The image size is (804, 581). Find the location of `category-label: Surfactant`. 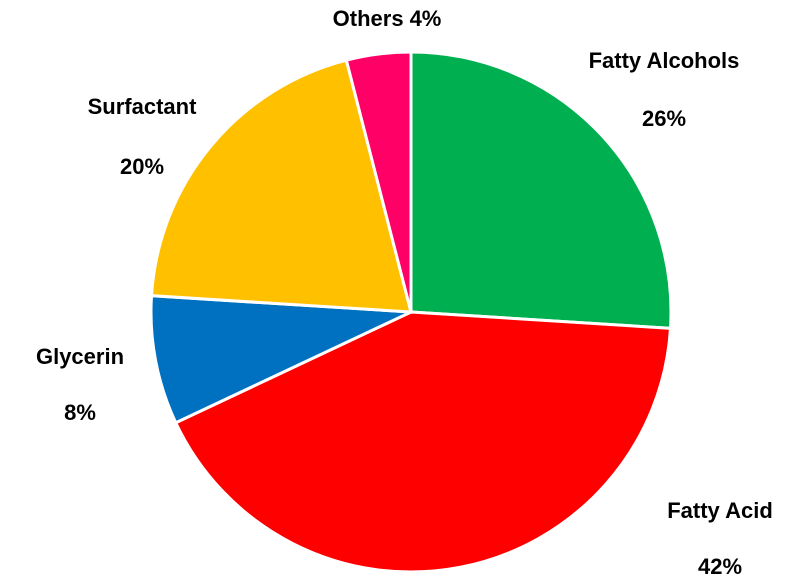

category-label: Surfactant is located at coordinates (142, 106).